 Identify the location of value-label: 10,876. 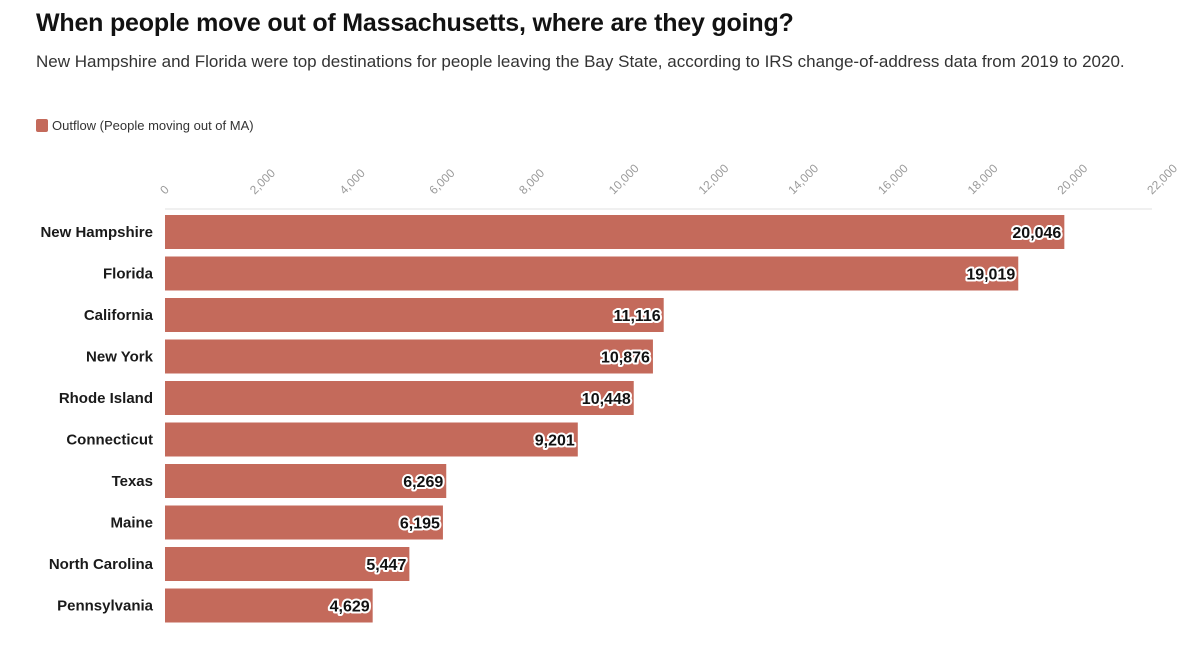
(625, 358).